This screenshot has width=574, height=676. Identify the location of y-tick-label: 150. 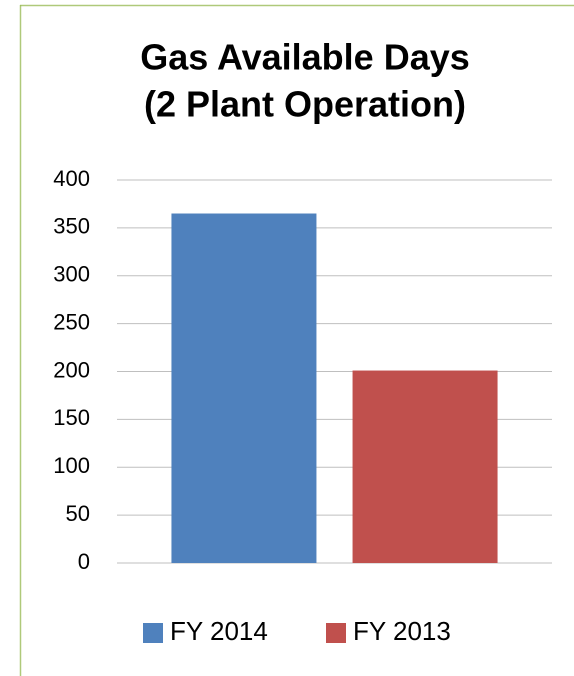
(71, 417).